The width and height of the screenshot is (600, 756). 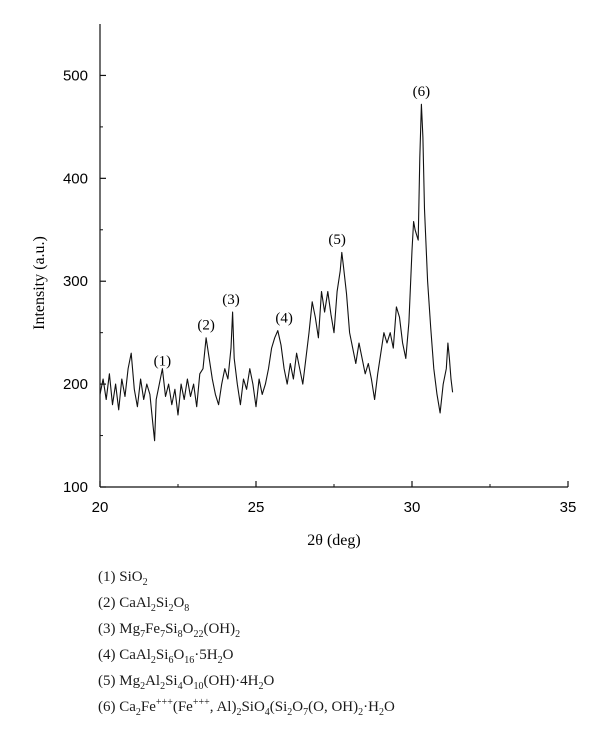 What do you see at coordinates (197, 682) in the screenshot?
I see `legend-formula: Mg2Al2Si4O10(OH)·4H2O` at bounding box center [197, 682].